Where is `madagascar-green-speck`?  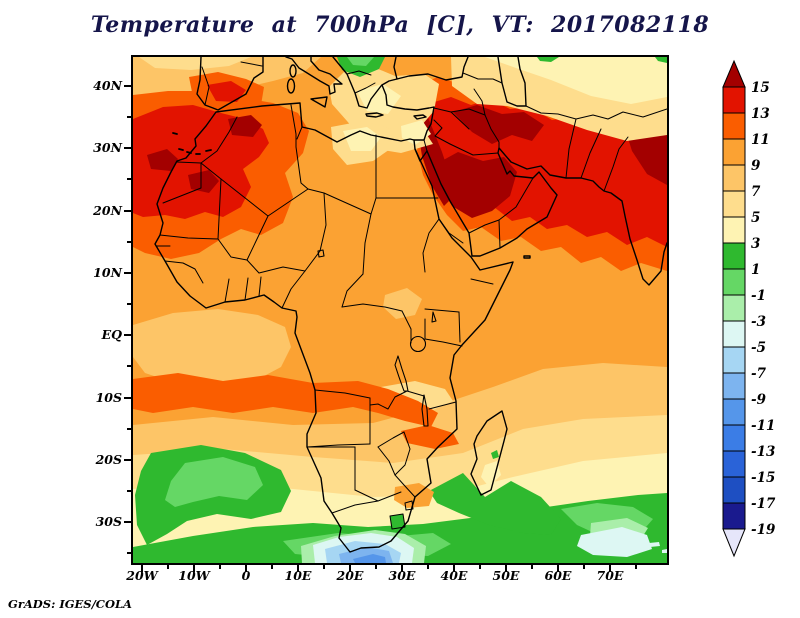 madagascar-green-speck is located at coordinates (495, 454).